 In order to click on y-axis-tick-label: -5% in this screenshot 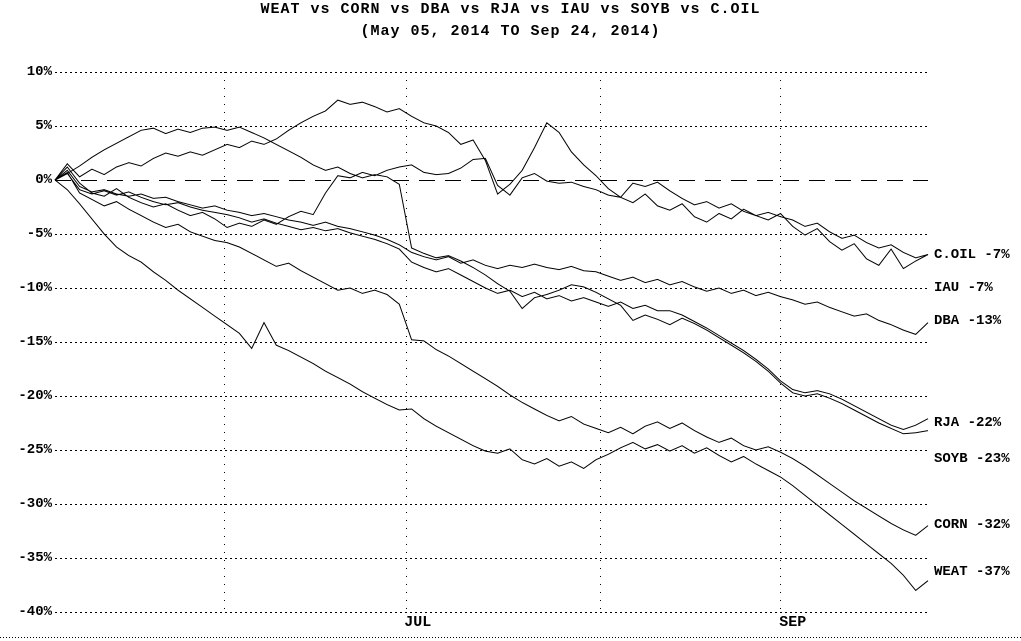, I will do `click(39, 234)`.